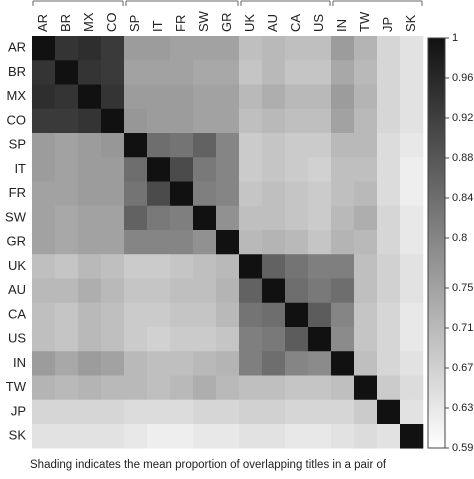  I want to click on colorbar-tick-label: 1, so click(455, 38).